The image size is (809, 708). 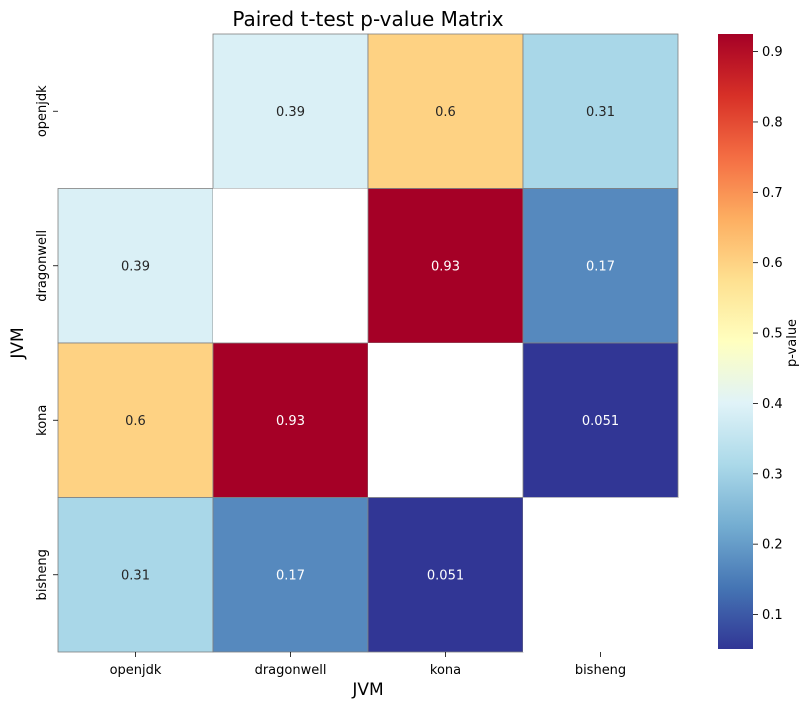 I want to click on x-tick-label: openjdk, so click(x=136, y=670).